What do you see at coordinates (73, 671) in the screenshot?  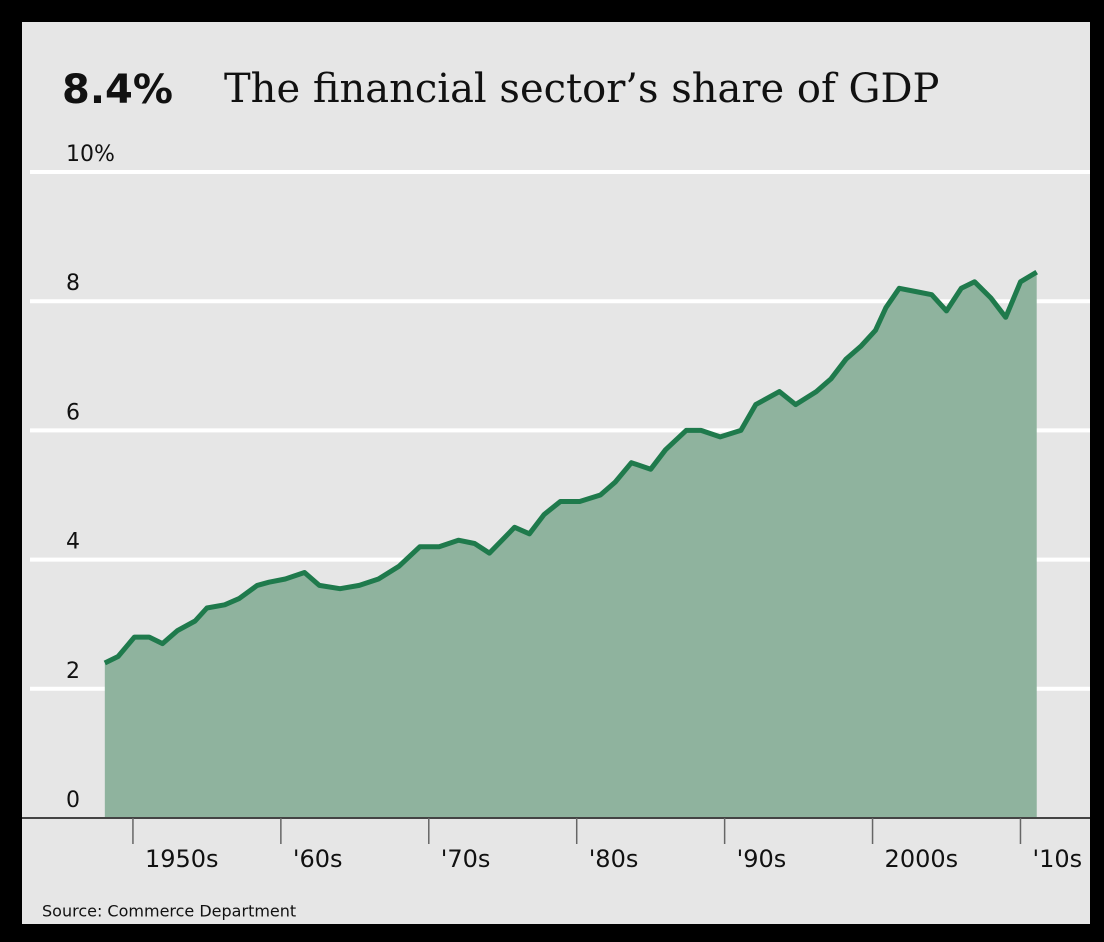 I see `y-tick-label: 2` at bounding box center [73, 671].